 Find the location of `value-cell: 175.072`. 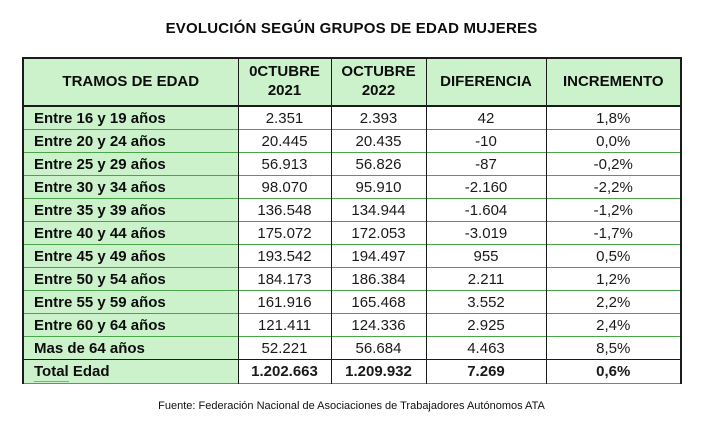

value-cell: 175.072 is located at coordinates (284, 233).